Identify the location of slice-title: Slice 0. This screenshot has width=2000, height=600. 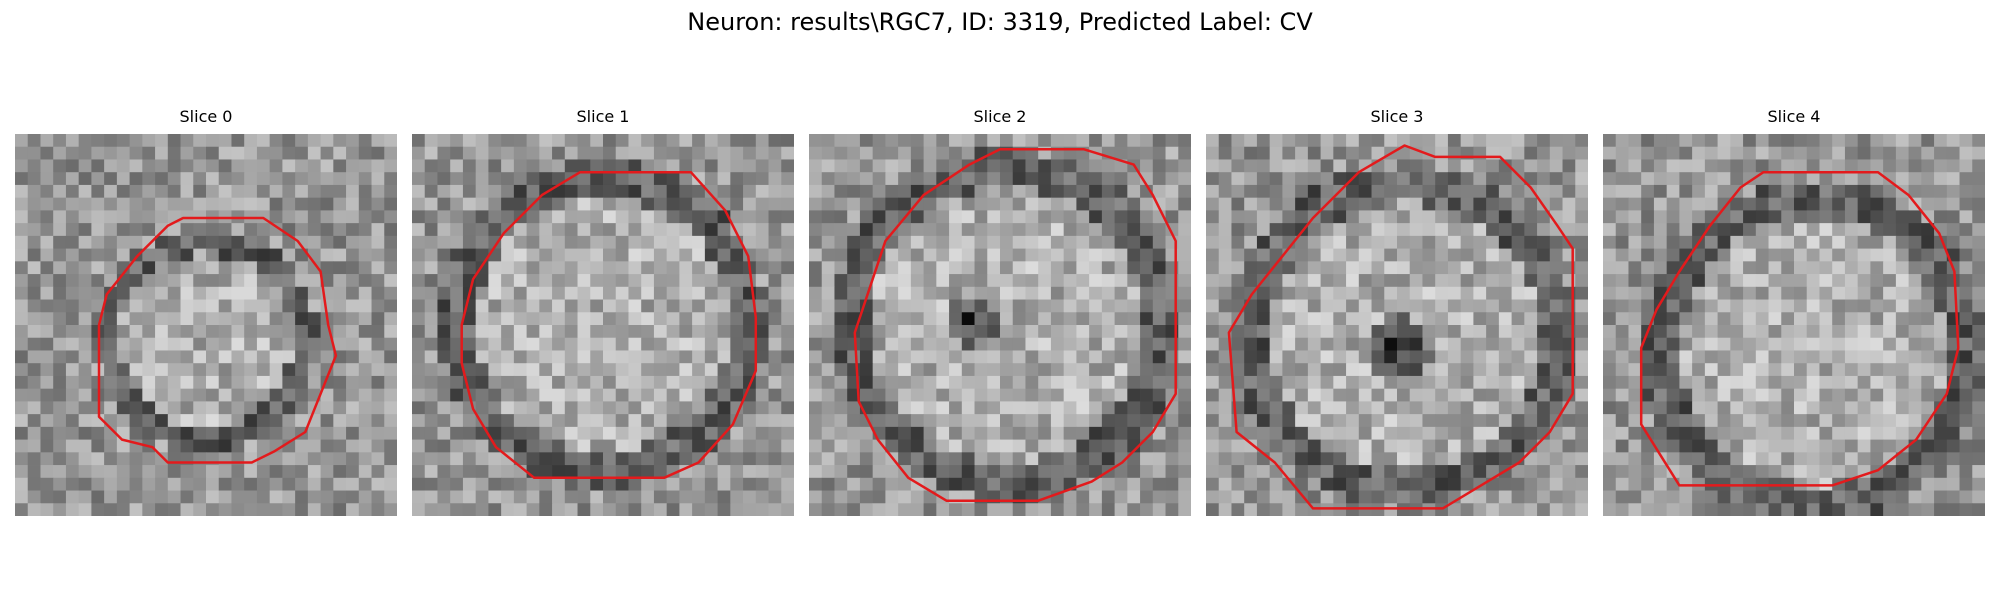
(206, 116).